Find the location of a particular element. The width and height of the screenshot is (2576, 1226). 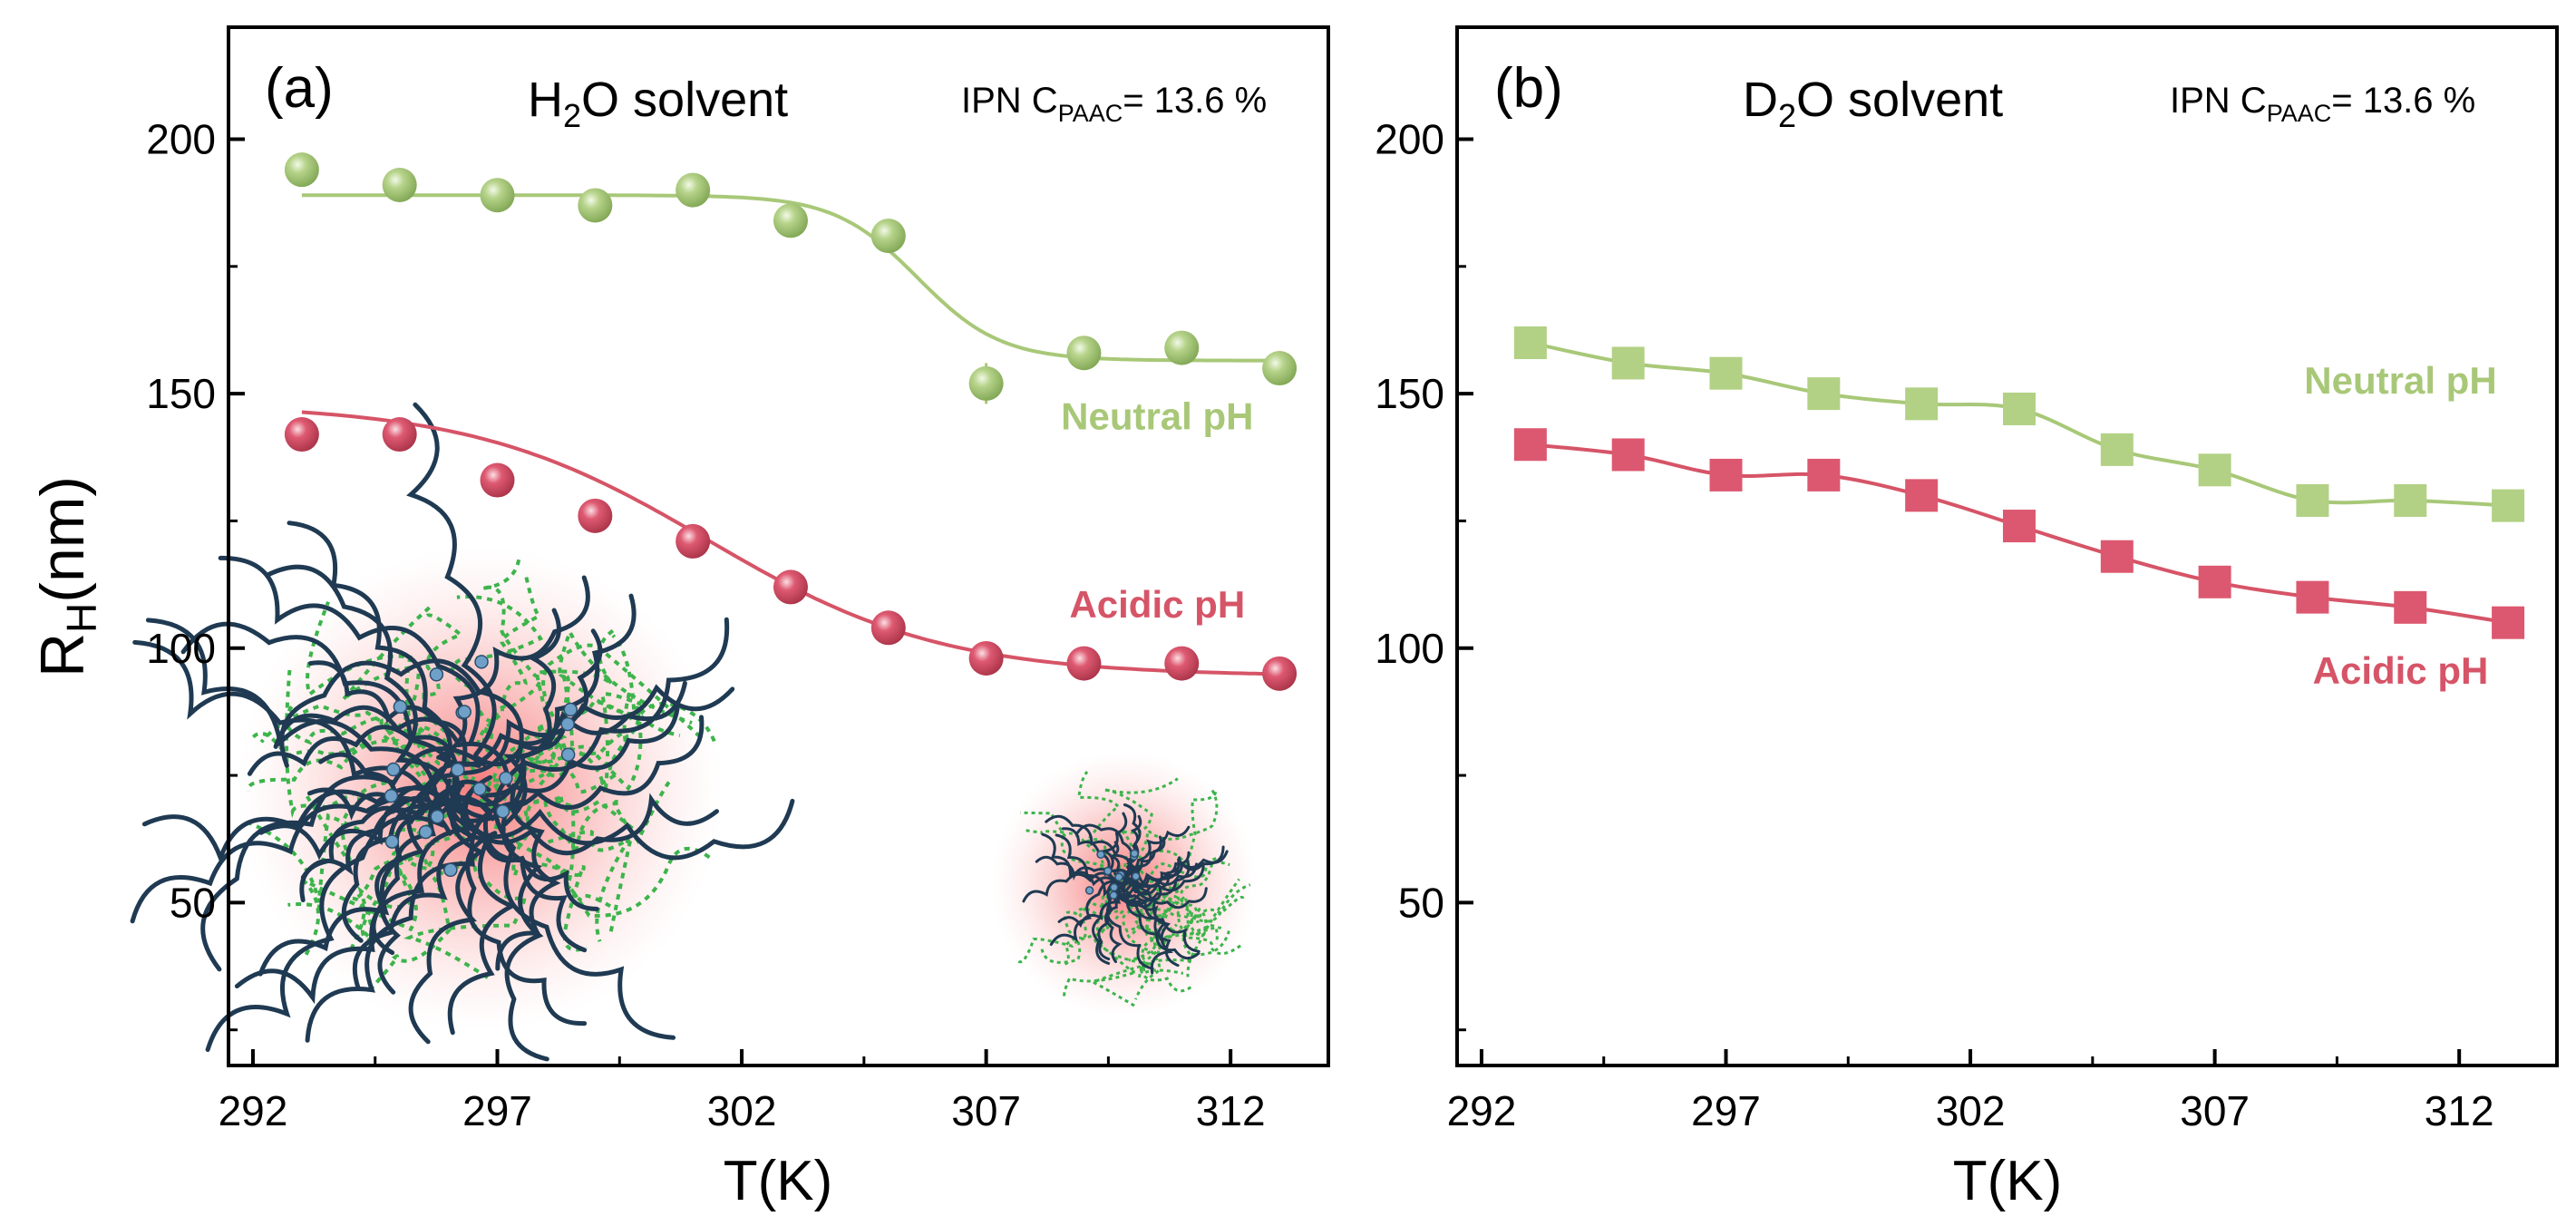

x-tick-label: 312 is located at coordinates (2459, 1110).